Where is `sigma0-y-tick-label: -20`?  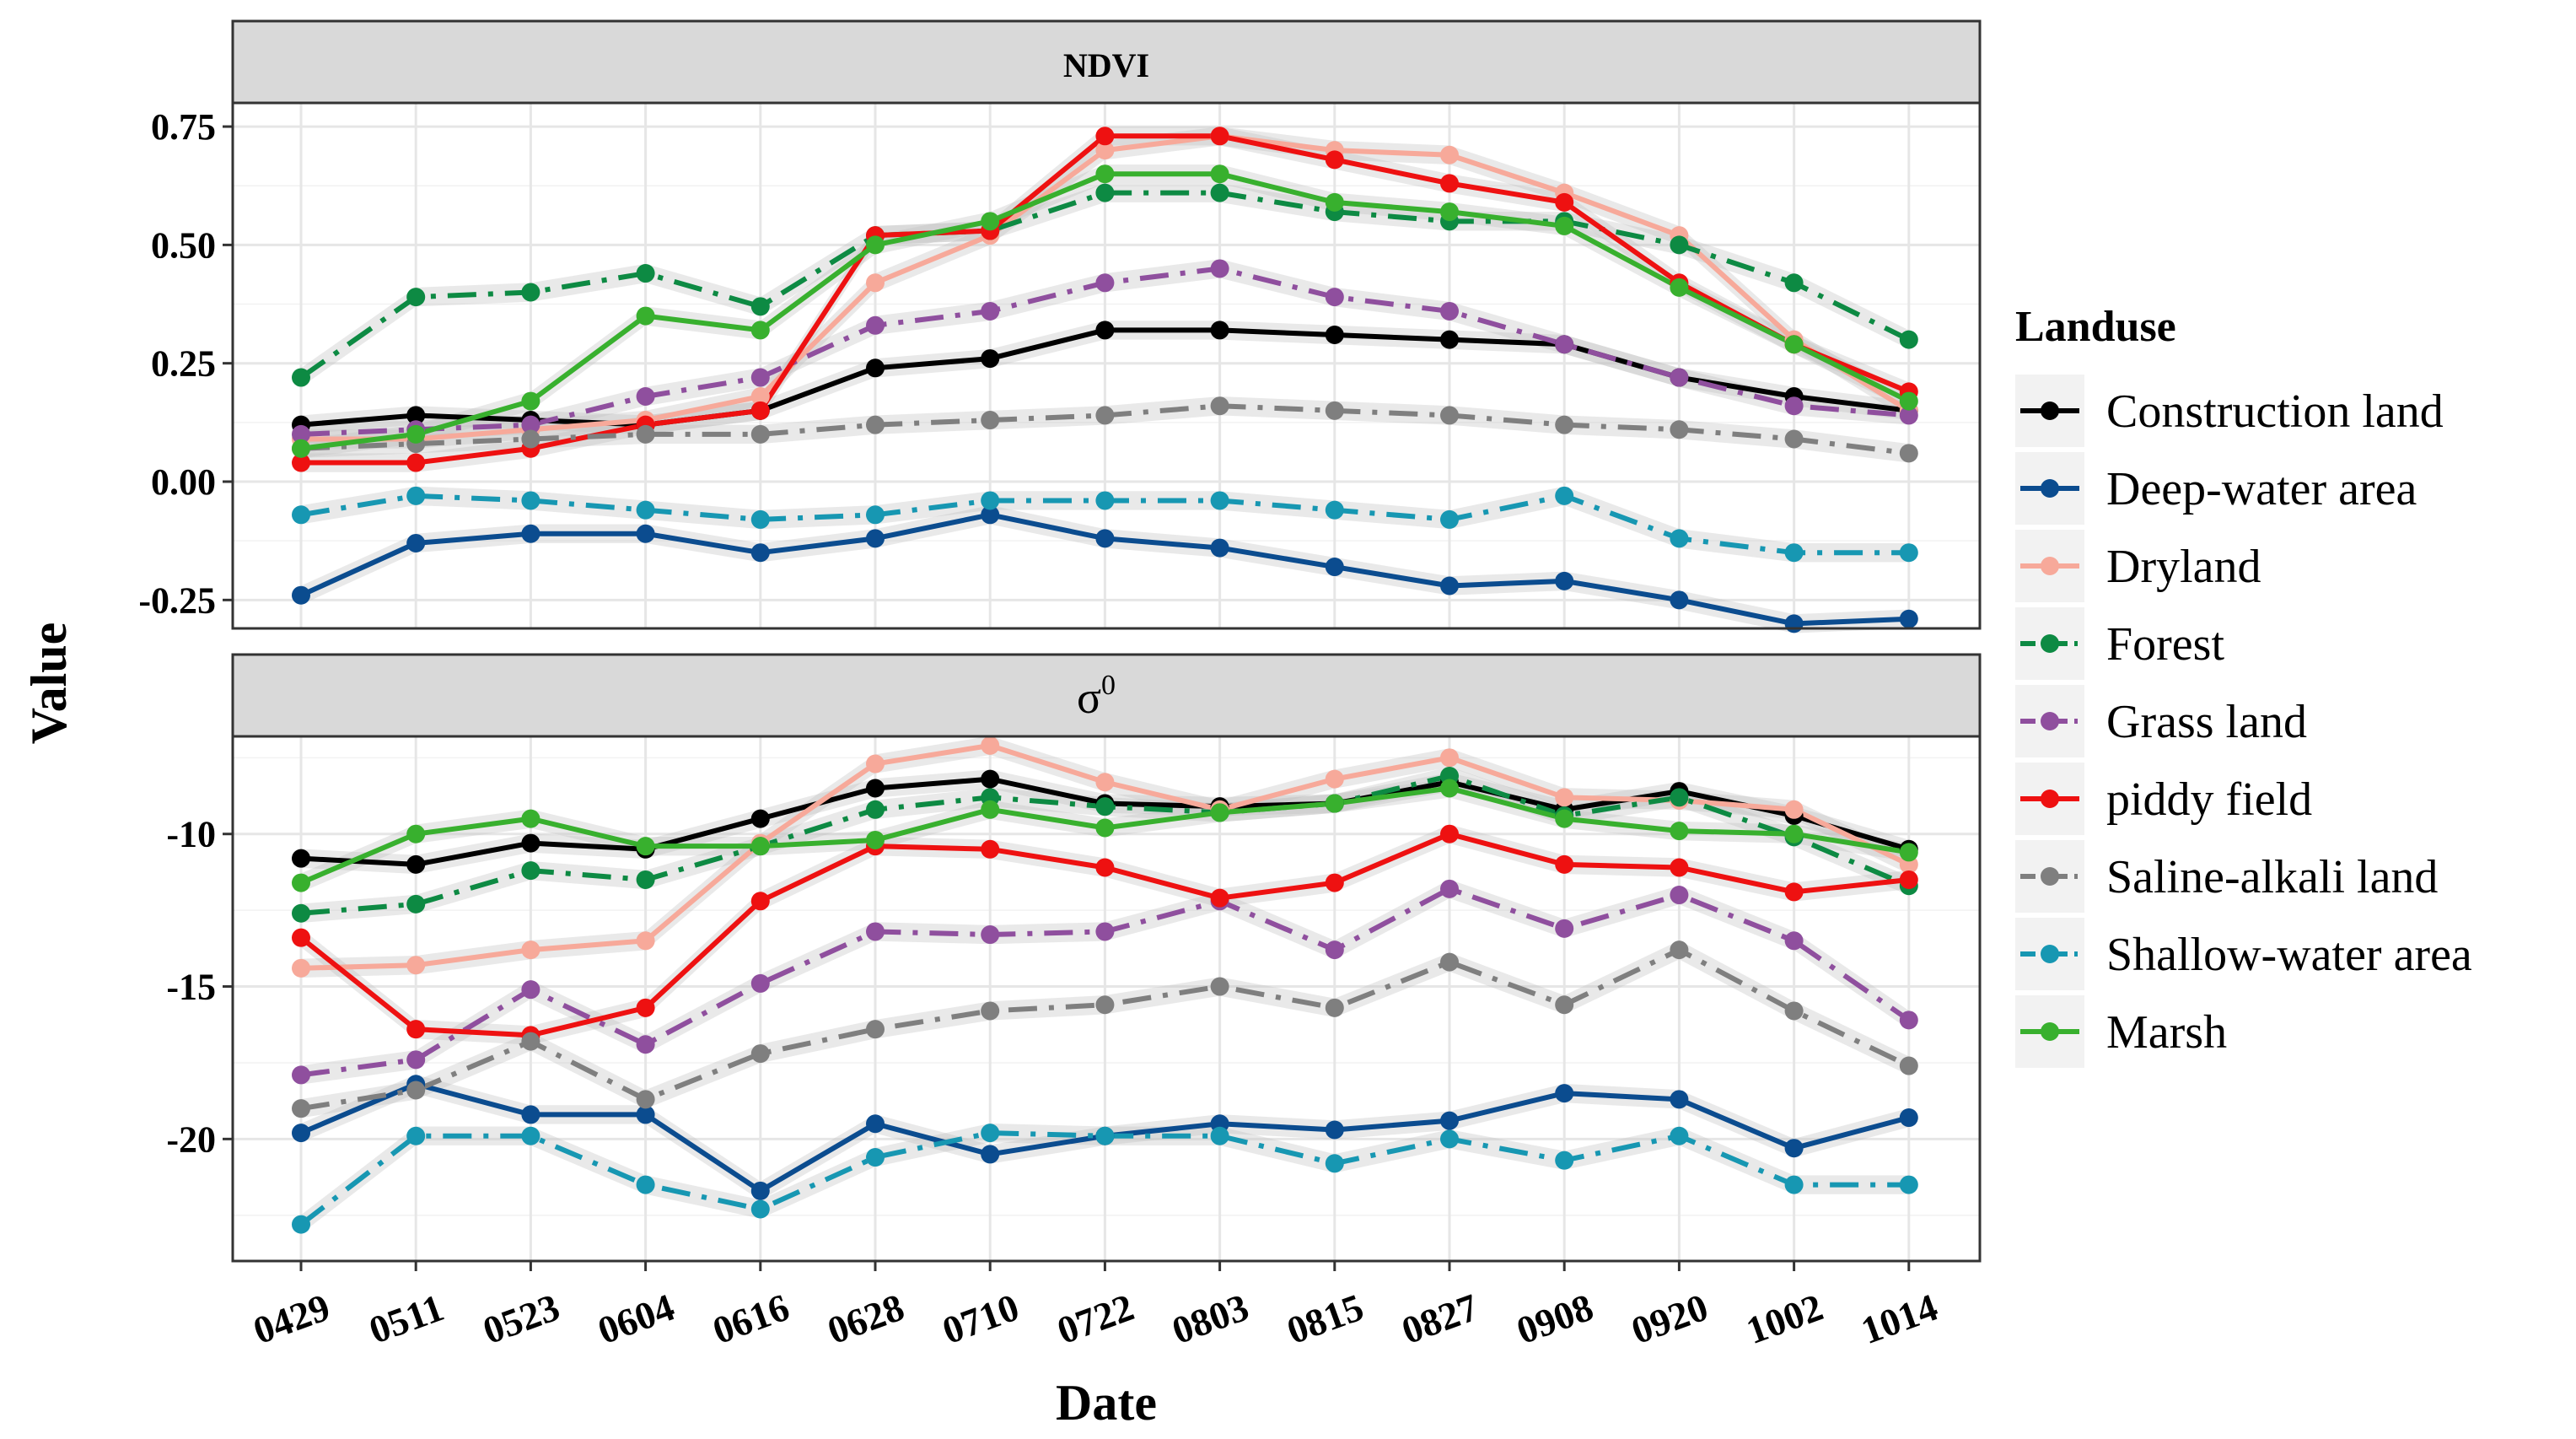 sigma0-y-tick-label: -20 is located at coordinates (191, 1139).